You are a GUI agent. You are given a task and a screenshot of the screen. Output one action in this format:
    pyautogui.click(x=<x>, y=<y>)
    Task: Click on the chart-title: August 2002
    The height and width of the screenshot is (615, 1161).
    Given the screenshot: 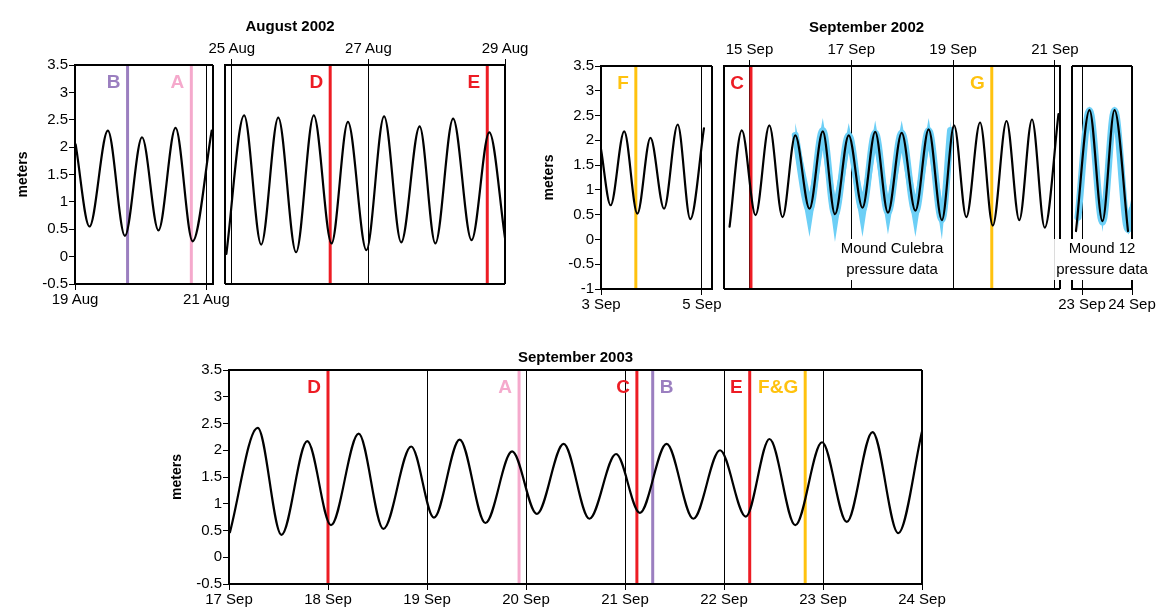 What is the action you would take?
    pyautogui.click(x=290, y=25)
    